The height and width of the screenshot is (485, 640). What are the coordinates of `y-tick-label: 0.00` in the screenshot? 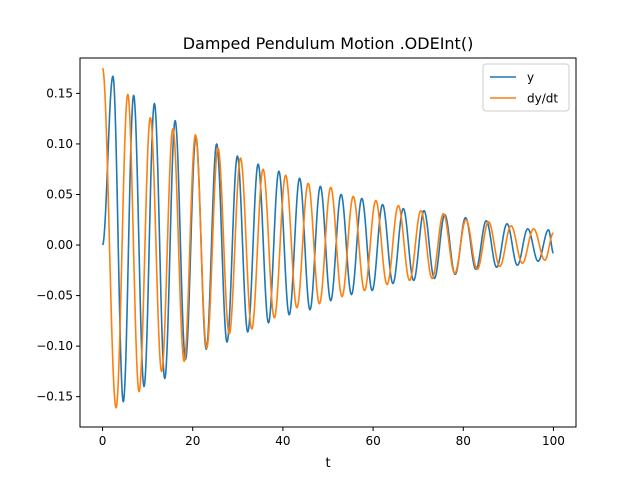 It's located at (59, 245).